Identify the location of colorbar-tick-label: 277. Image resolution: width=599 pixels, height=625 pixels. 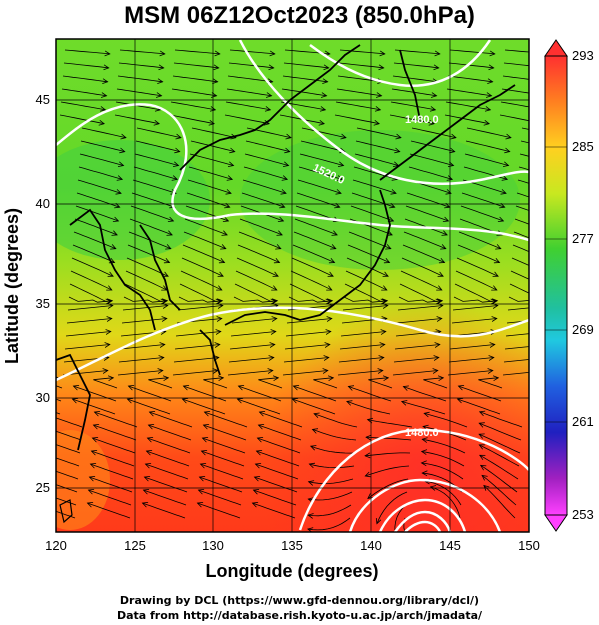
(583, 238).